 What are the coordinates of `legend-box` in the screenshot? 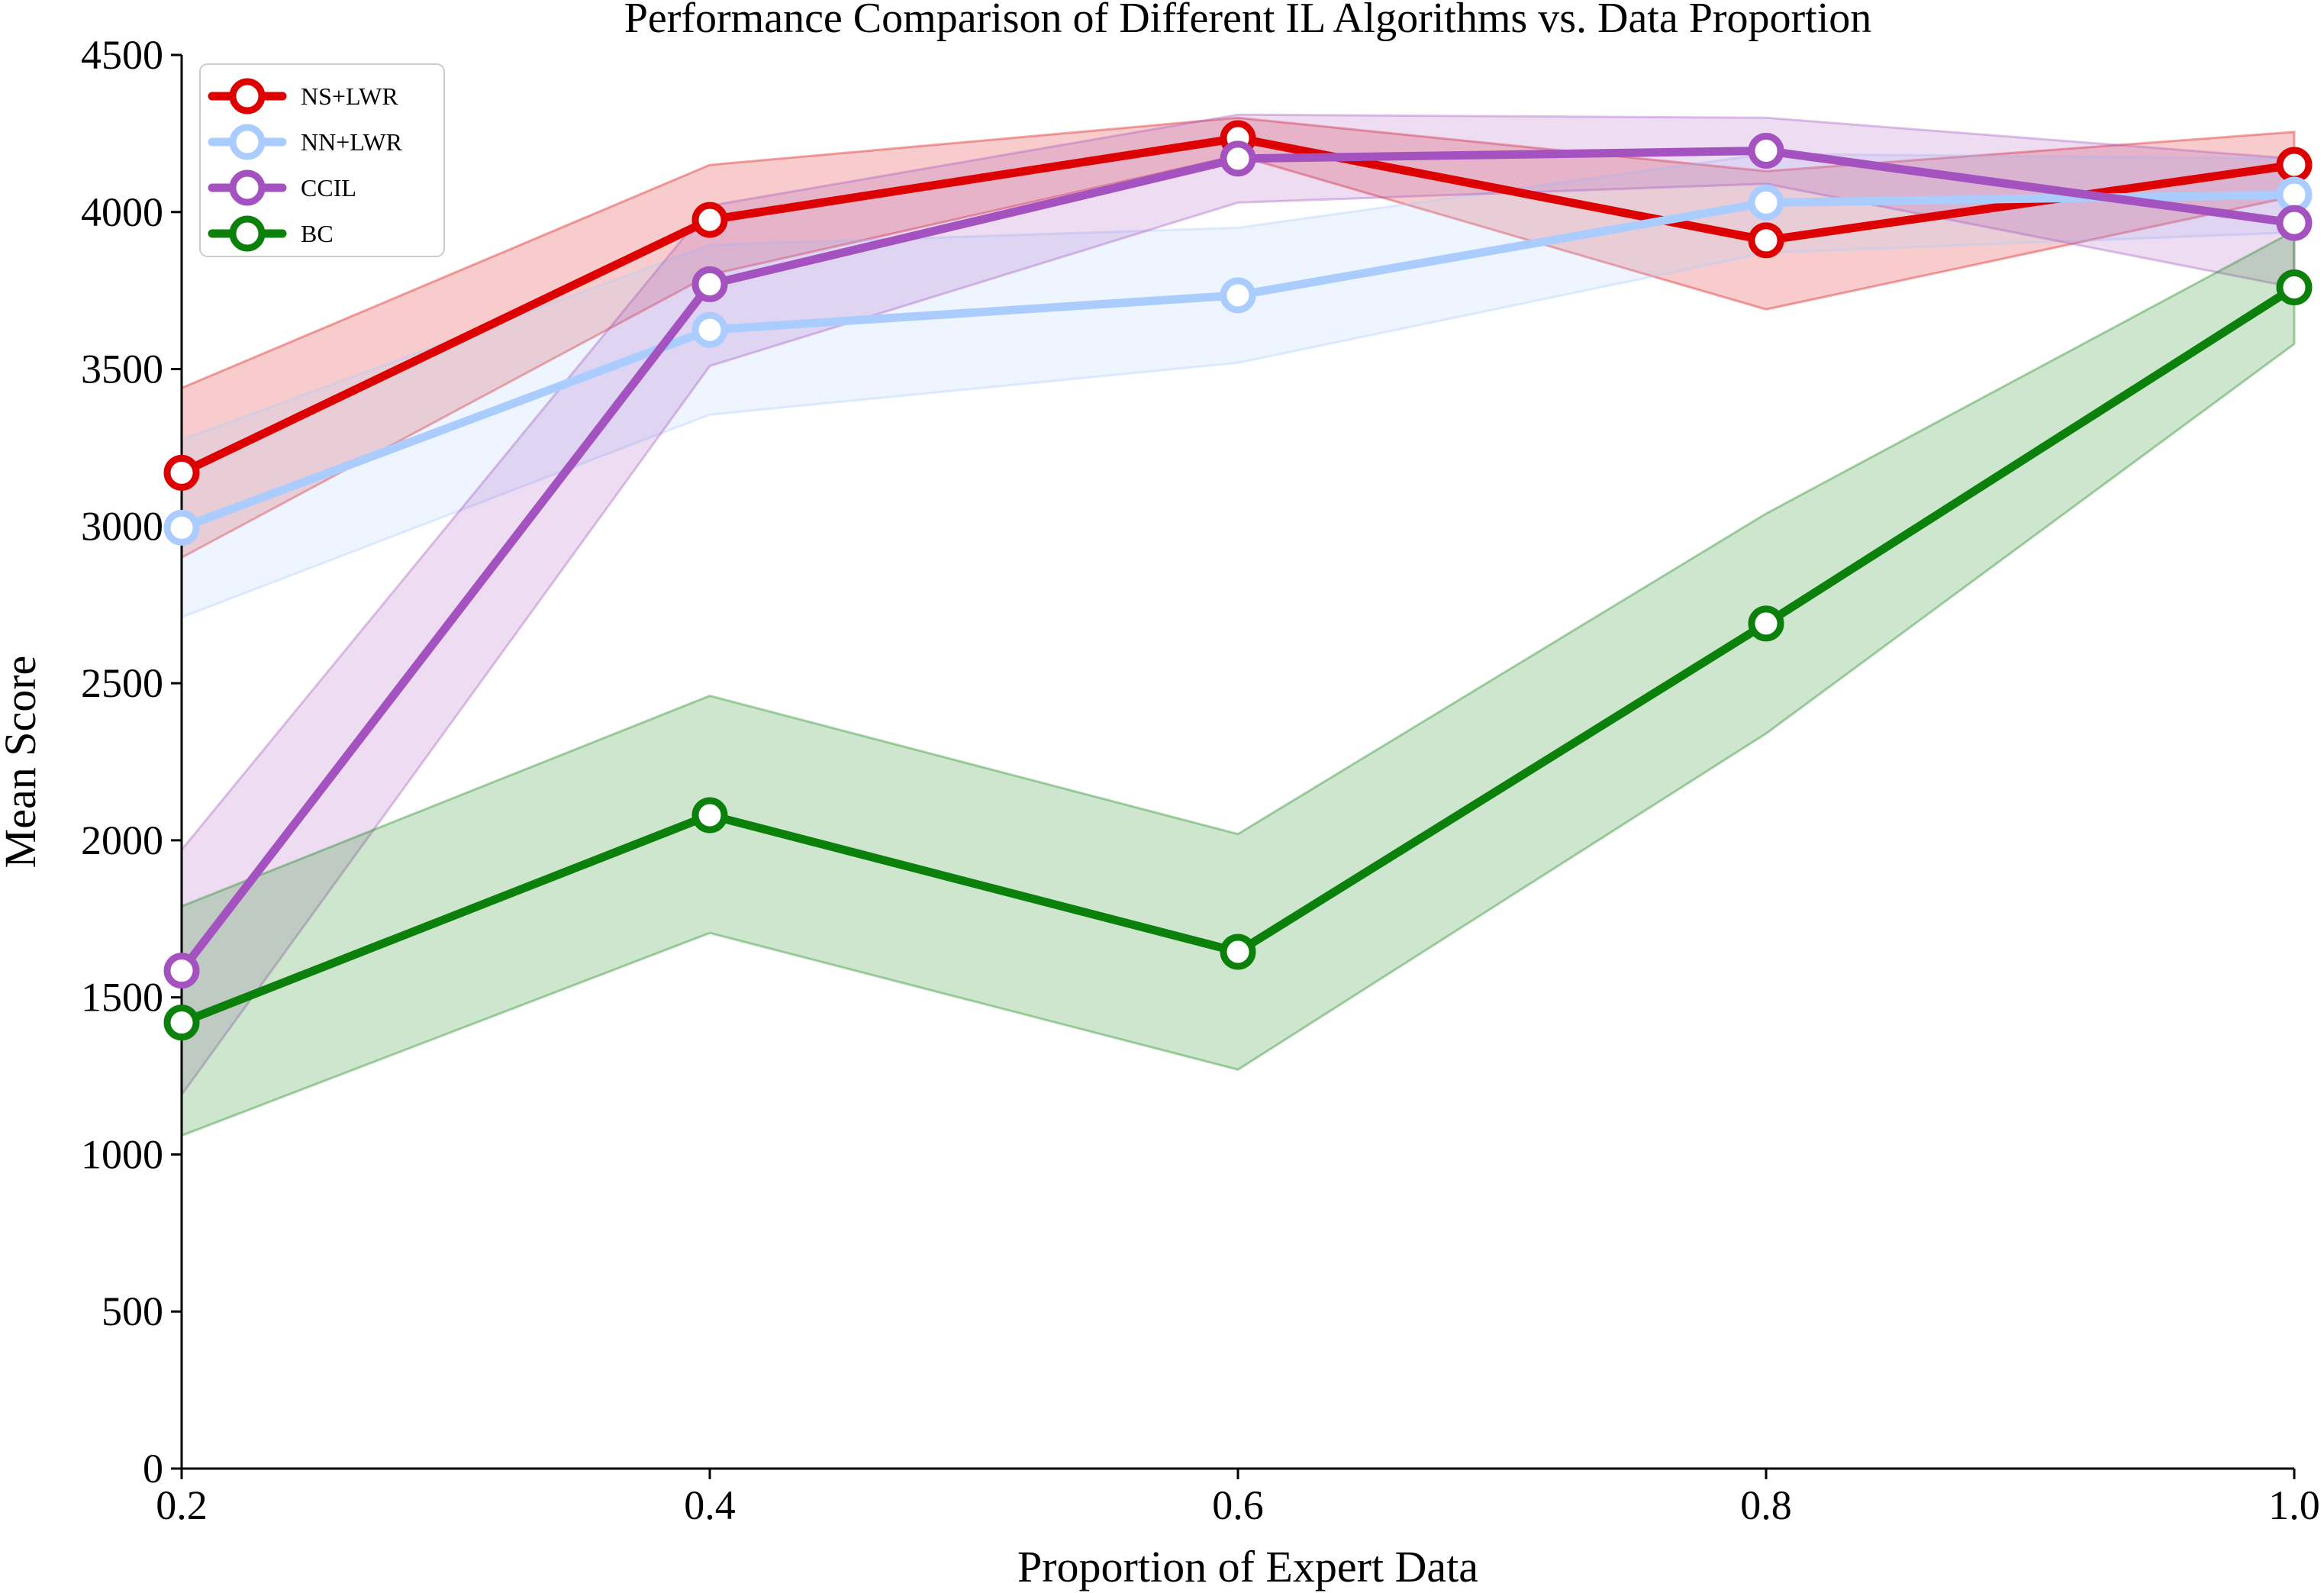 It's located at (322, 160).